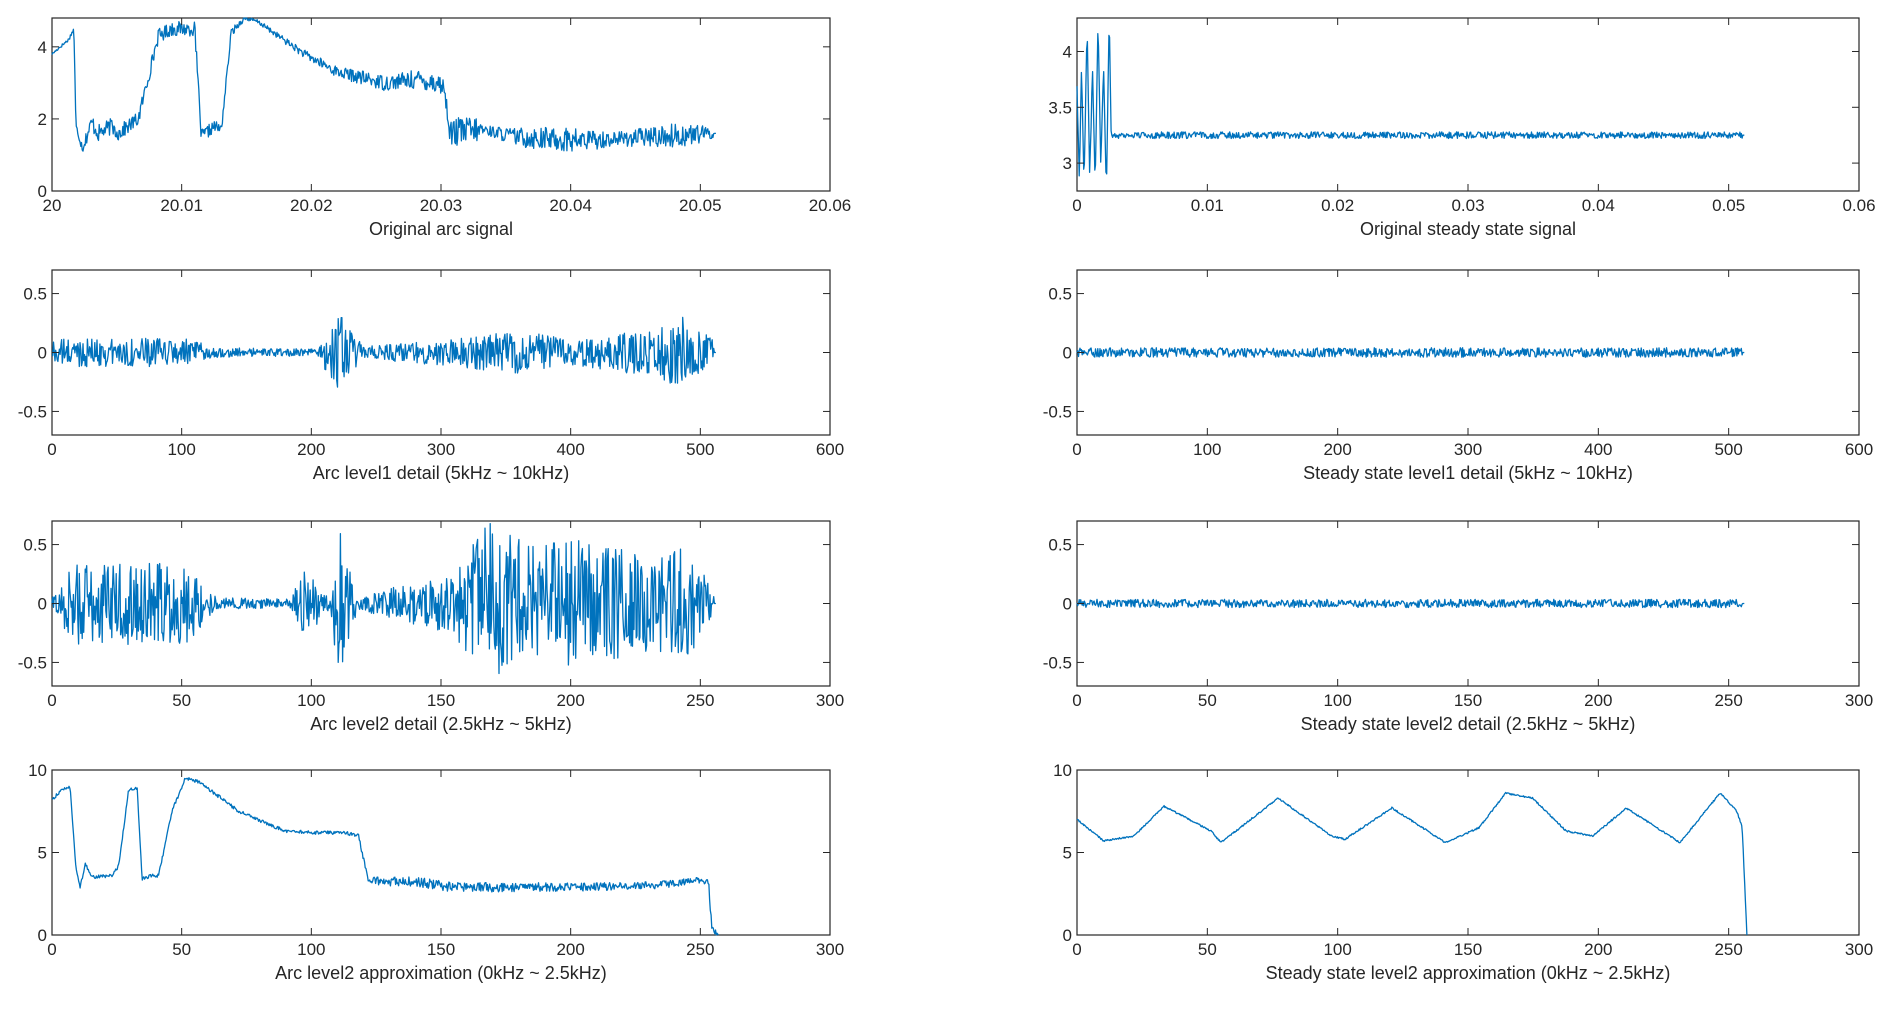  Describe the element at coordinates (1467, 205) in the screenshot. I see `x-tick-label: 0.03` at that location.